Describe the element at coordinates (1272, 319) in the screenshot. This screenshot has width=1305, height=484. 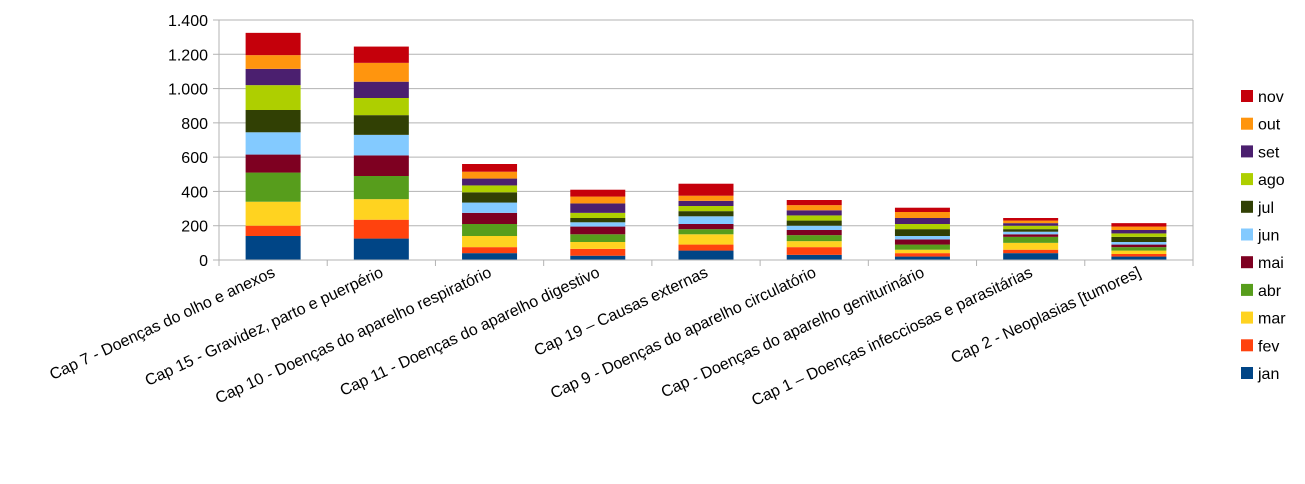
I see `legend-label-mar: mar` at that location.